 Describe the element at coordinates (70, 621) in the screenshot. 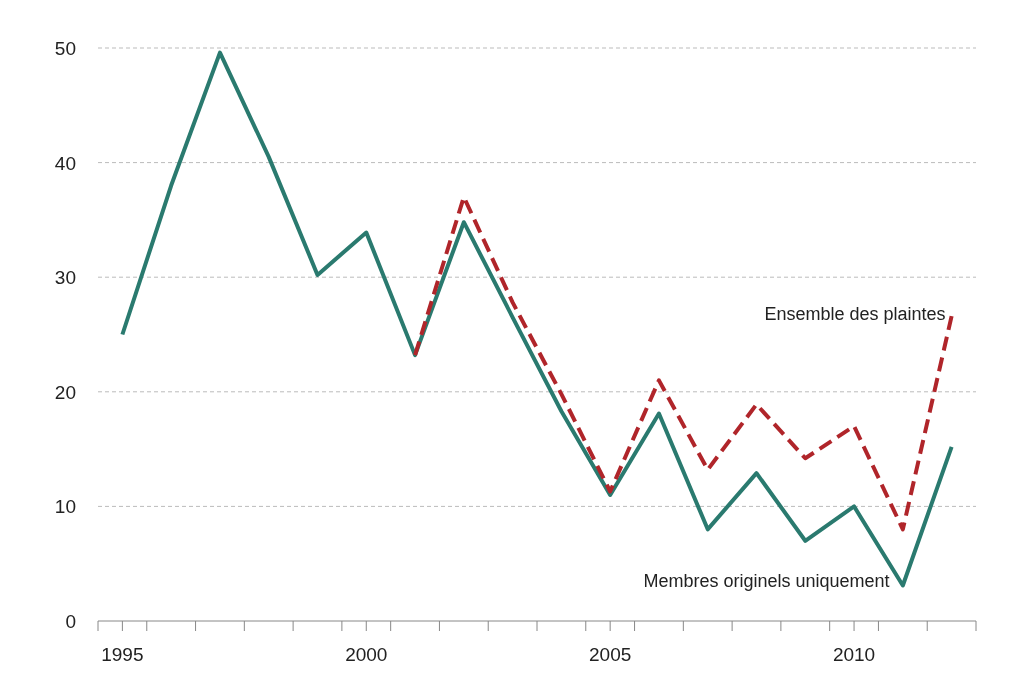

I see `y-tick-label: 0` at that location.